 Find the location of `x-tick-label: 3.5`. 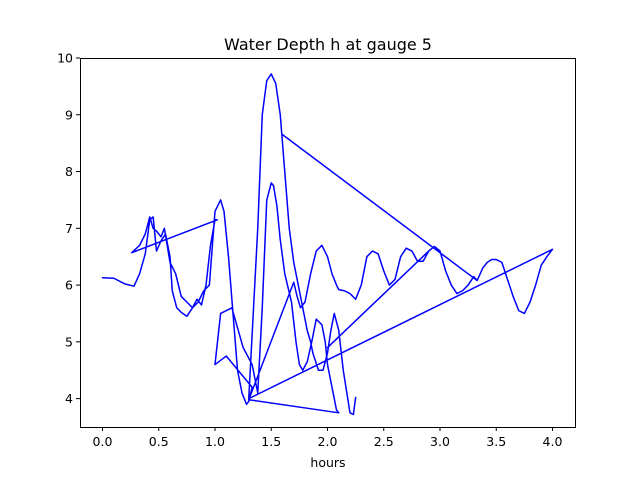

x-tick-label: 3.5 is located at coordinates (496, 441).